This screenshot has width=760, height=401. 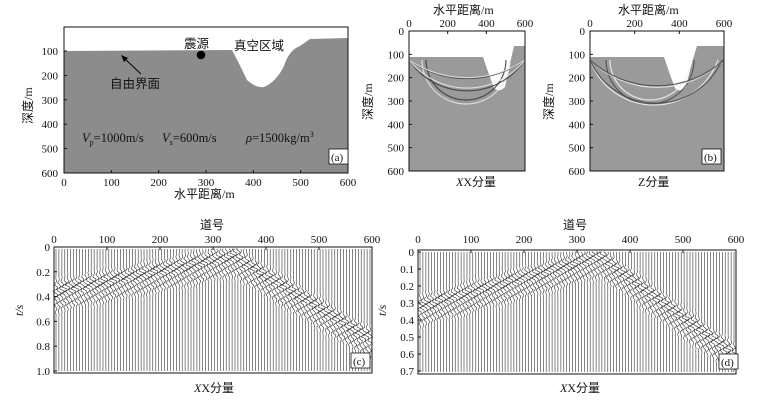 What do you see at coordinates (648, 9) in the screenshot?
I see `snapshot-z-top-label: 水平距离/m` at bounding box center [648, 9].